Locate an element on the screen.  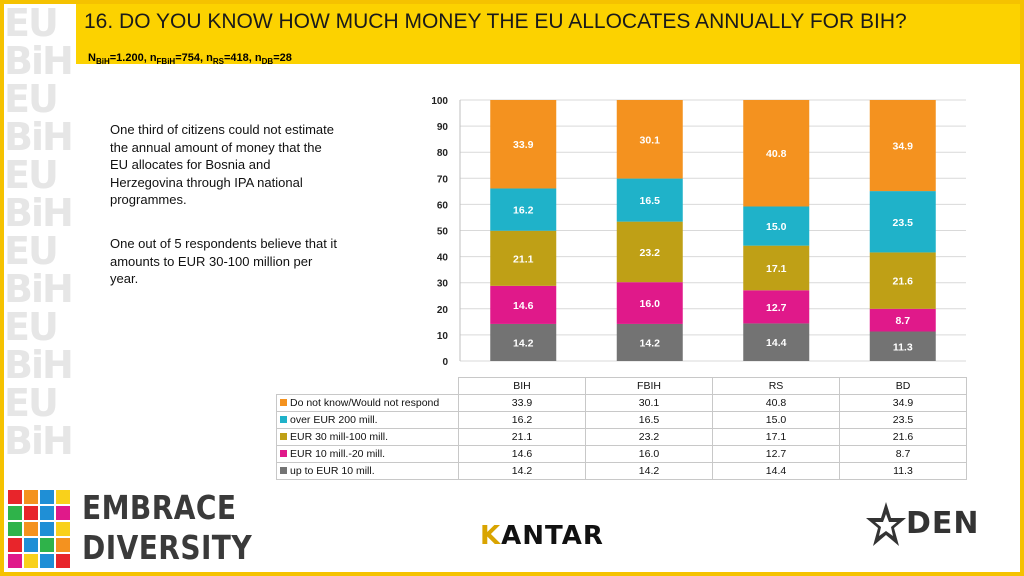
bih-eu-watermark: EU BiH EU BiH EU BiH EU BiH EU BiH EU BiH is located at coordinates (38, 239).